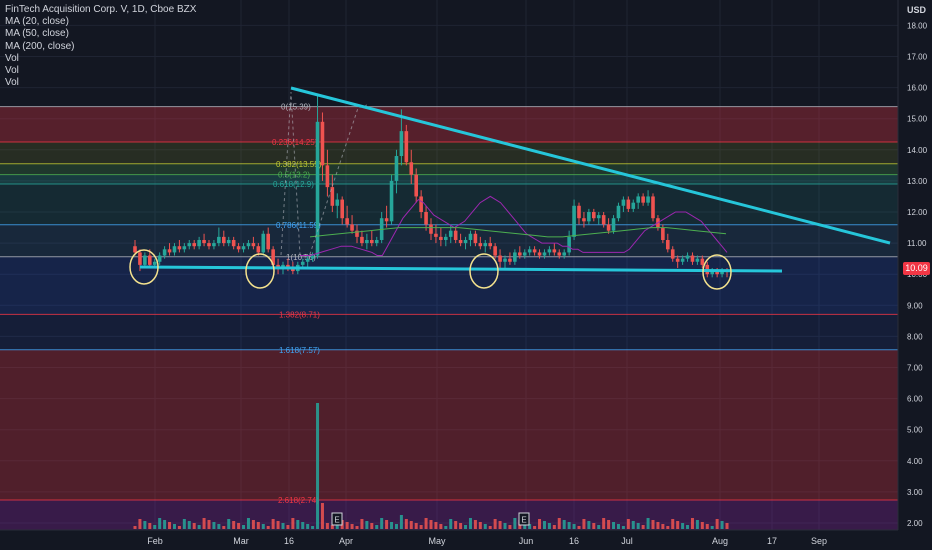  What do you see at coordinates (296, 107) in the screenshot?
I see `fib-level-label: 0(15.39)` at bounding box center [296, 107].